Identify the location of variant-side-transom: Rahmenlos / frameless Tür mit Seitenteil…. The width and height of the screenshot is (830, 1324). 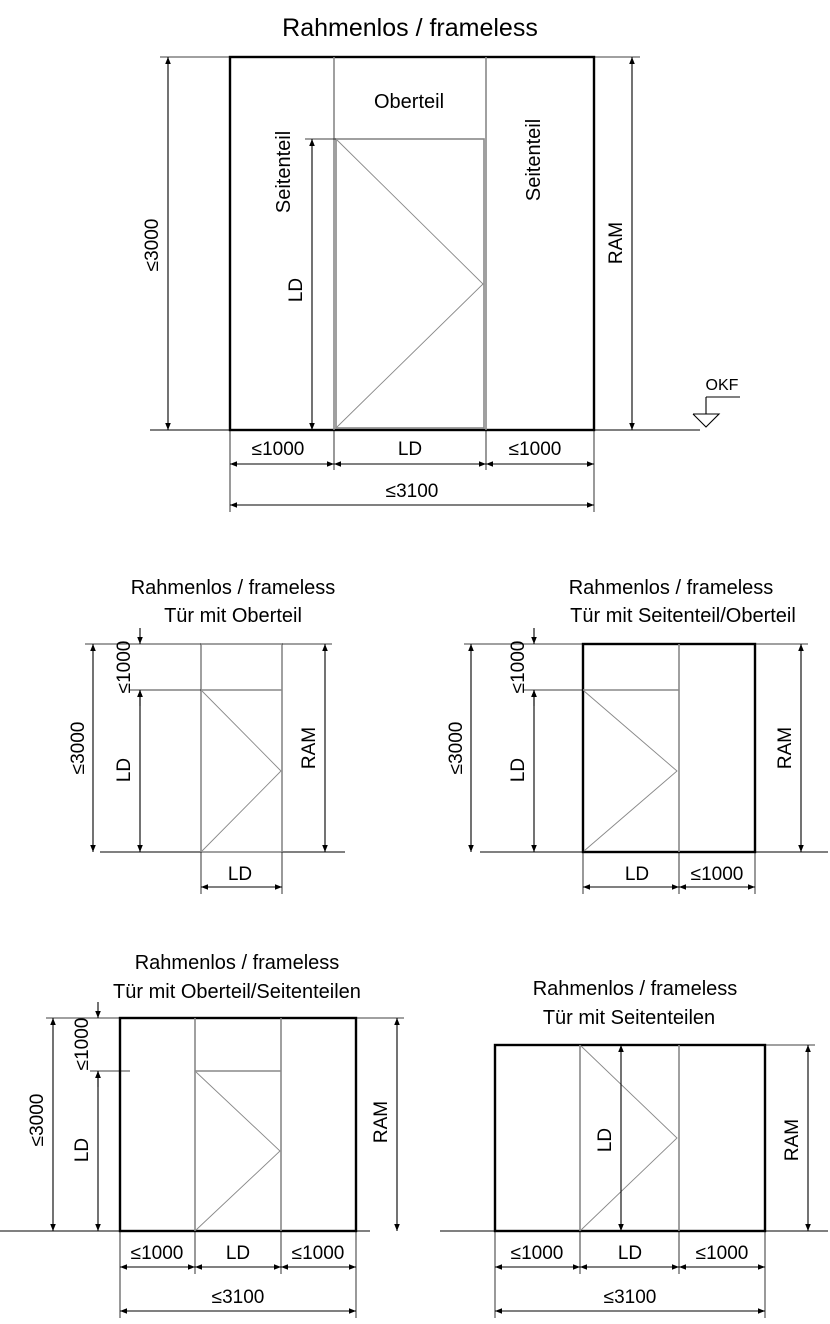
(637, 735).